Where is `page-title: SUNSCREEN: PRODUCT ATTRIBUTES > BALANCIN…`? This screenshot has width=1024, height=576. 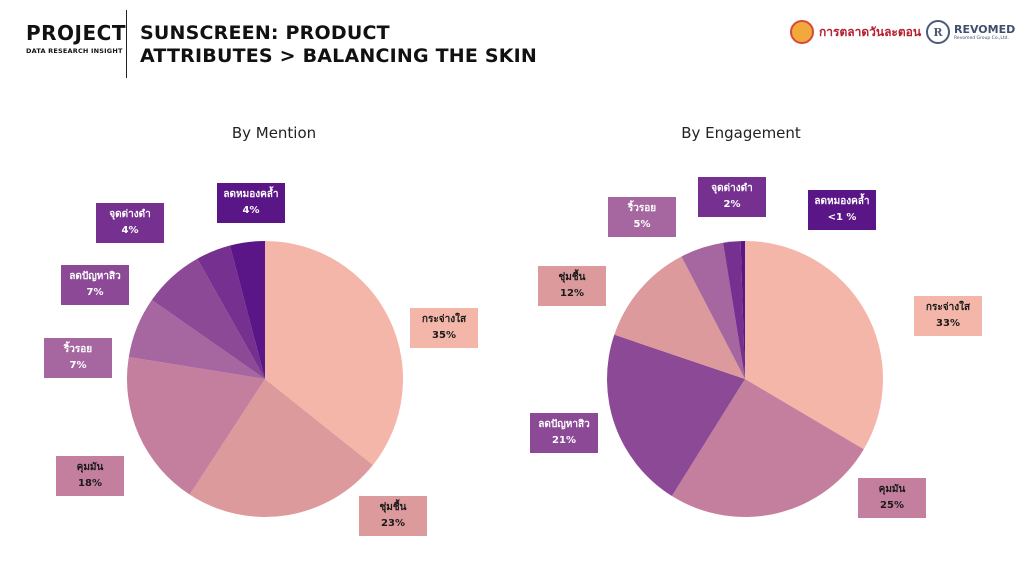
page-title: SUNSCREEN: PRODUCT ATTRIBUTES > BALANCIN… is located at coordinates (338, 45).